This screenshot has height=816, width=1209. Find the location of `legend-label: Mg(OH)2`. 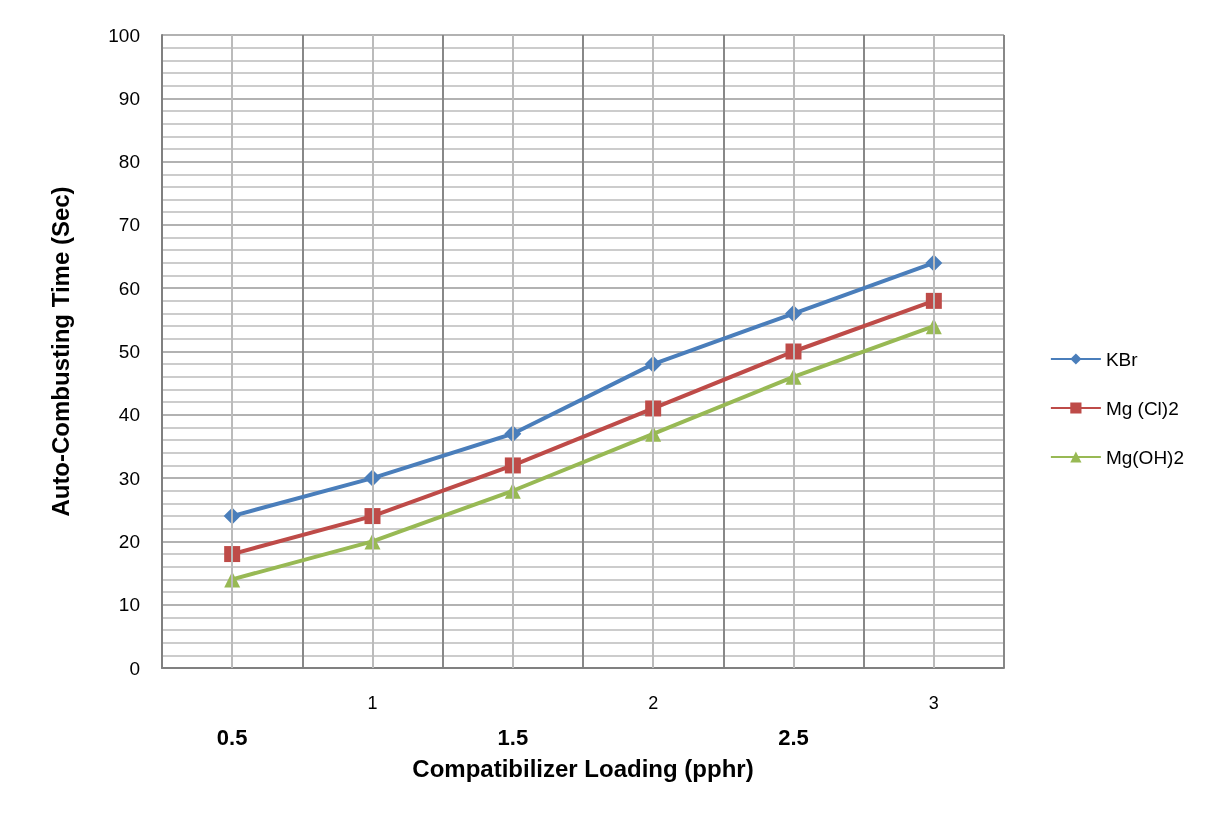

legend-label: Mg(OH)2 is located at coordinates (1145, 457).